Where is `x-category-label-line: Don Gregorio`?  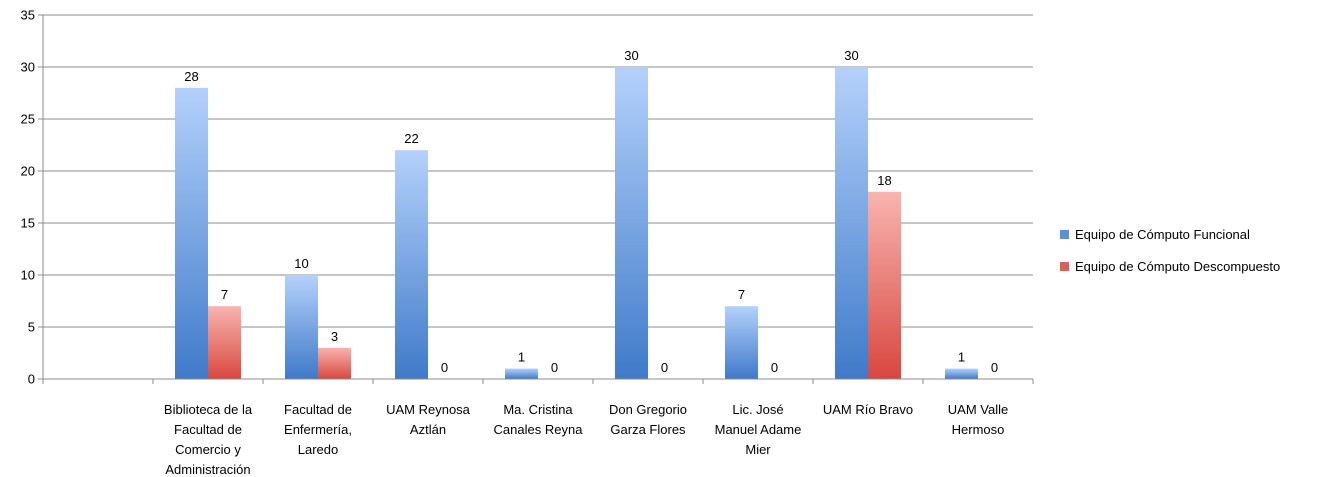 x-category-label-line: Don Gregorio is located at coordinates (648, 409).